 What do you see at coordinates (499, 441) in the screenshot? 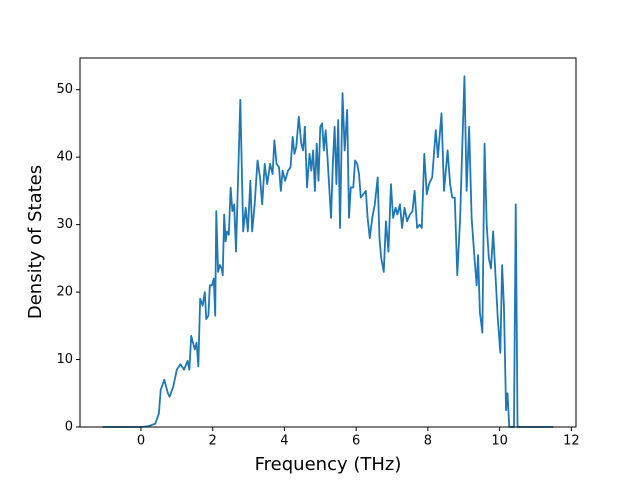
I see `x-tick-label: 10` at bounding box center [499, 441].